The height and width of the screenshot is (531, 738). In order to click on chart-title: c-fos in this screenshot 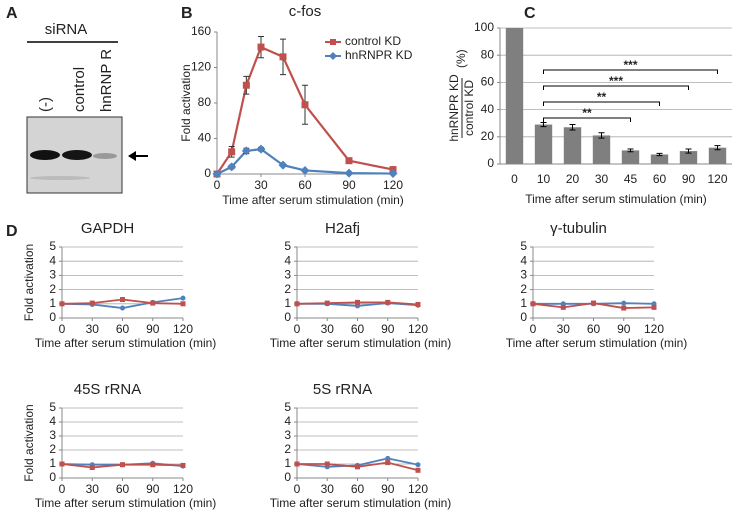, I will do `click(305, 11)`.